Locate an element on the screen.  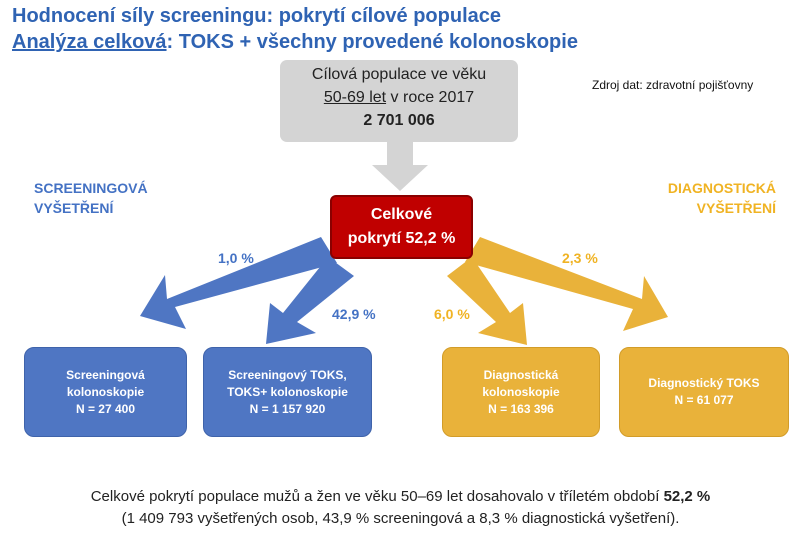
arrow-to-screening-toks is located at coordinates (310, 300).